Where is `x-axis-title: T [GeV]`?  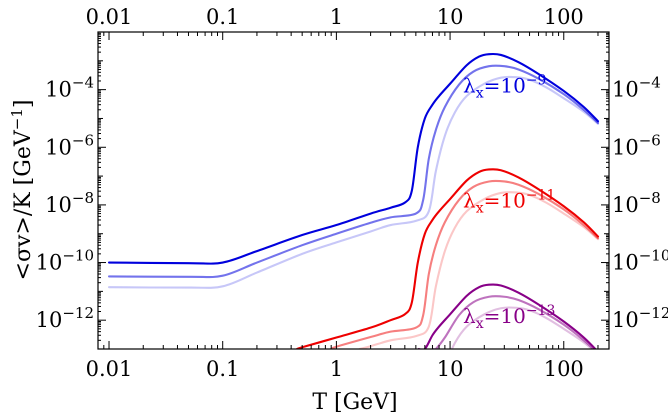 x-axis-title: T [GeV] is located at coordinates (354, 402).